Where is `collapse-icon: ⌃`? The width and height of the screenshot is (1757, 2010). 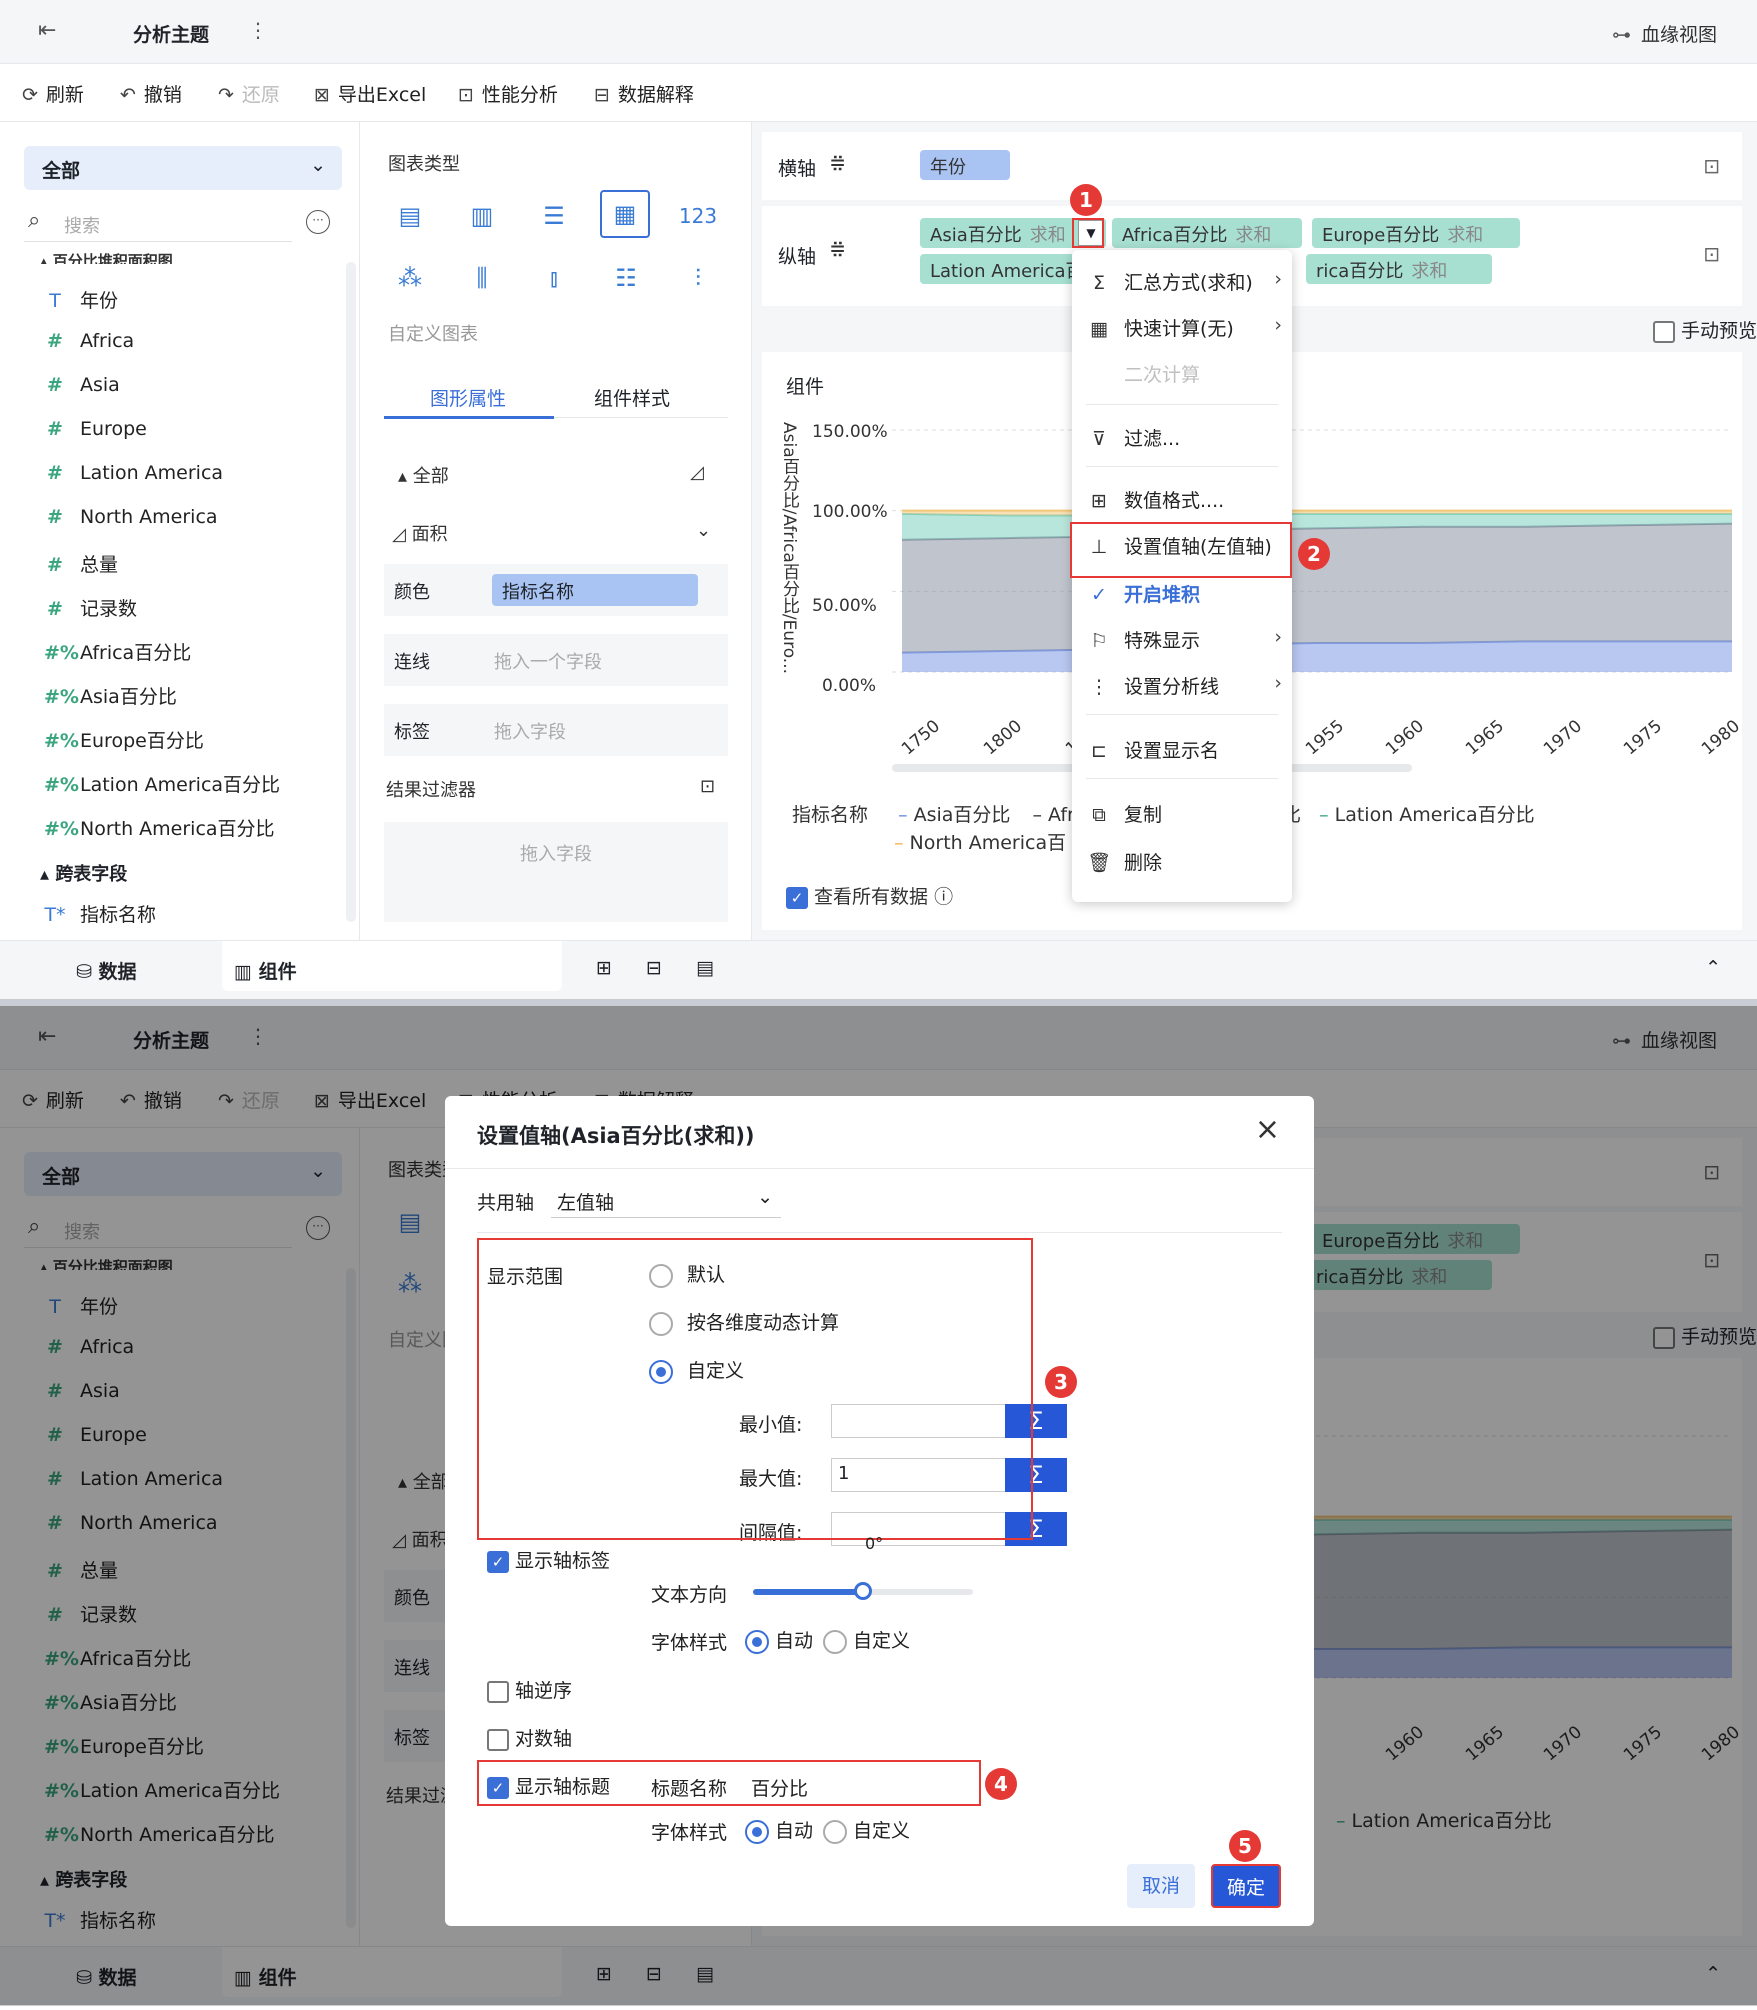
collapse-icon: ⌃ is located at coordinates (1713, 1974).